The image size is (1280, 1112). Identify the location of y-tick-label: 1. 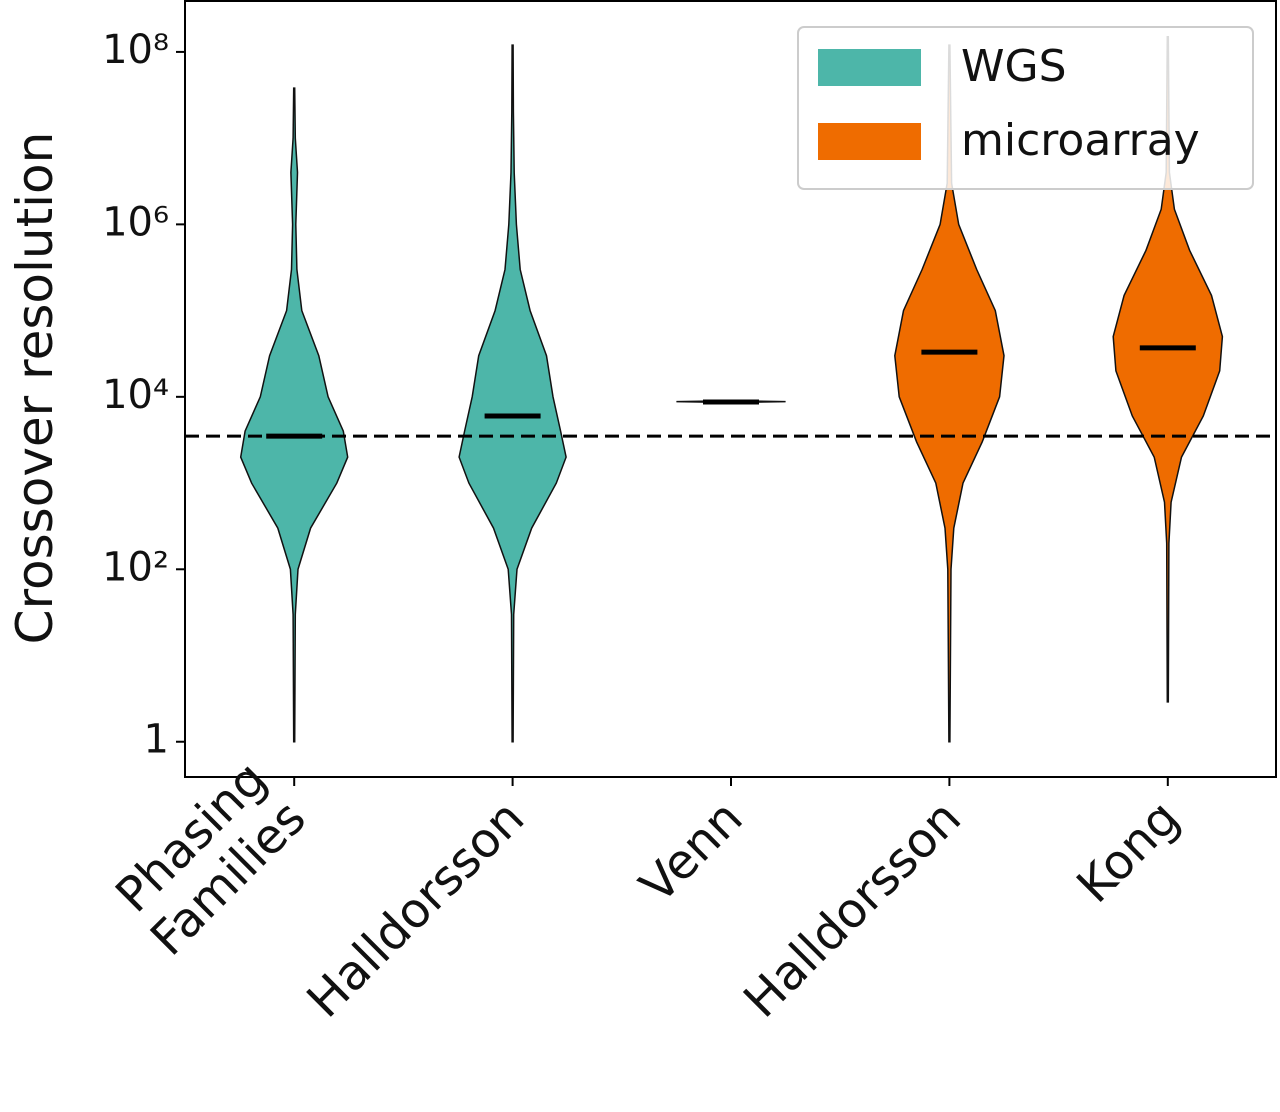
(156, 740).